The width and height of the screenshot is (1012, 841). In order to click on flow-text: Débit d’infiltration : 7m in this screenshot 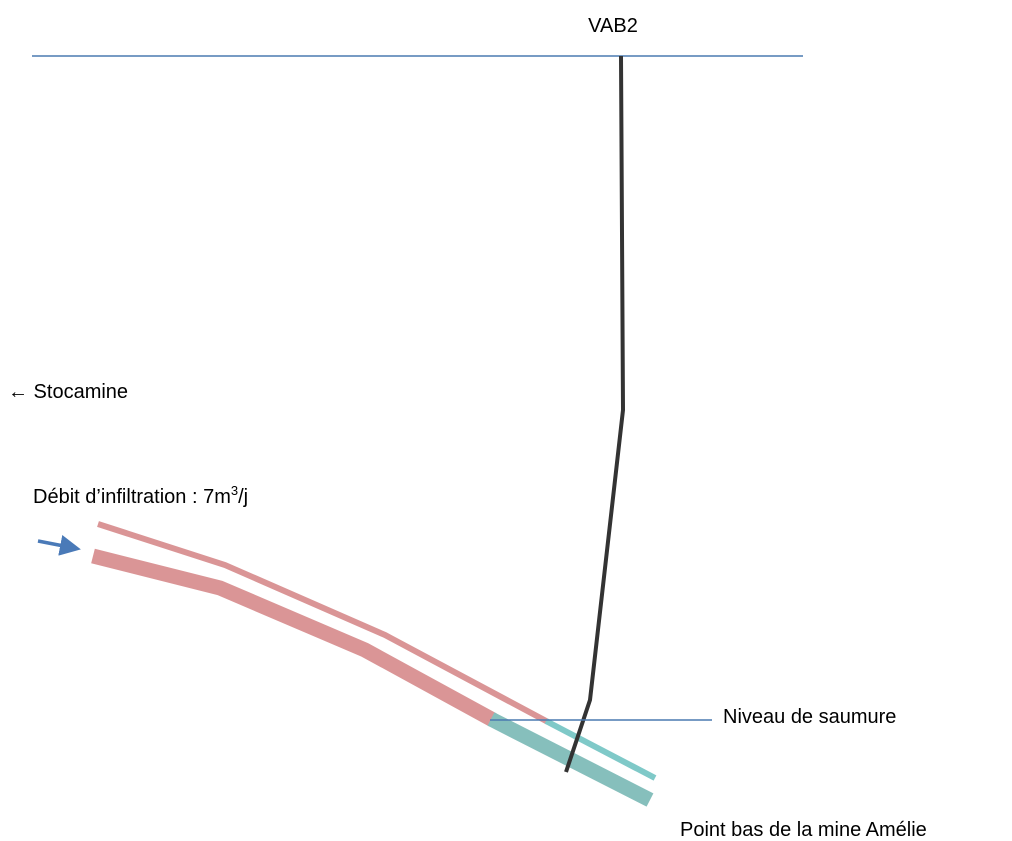, I will do `click(132, 497)`.